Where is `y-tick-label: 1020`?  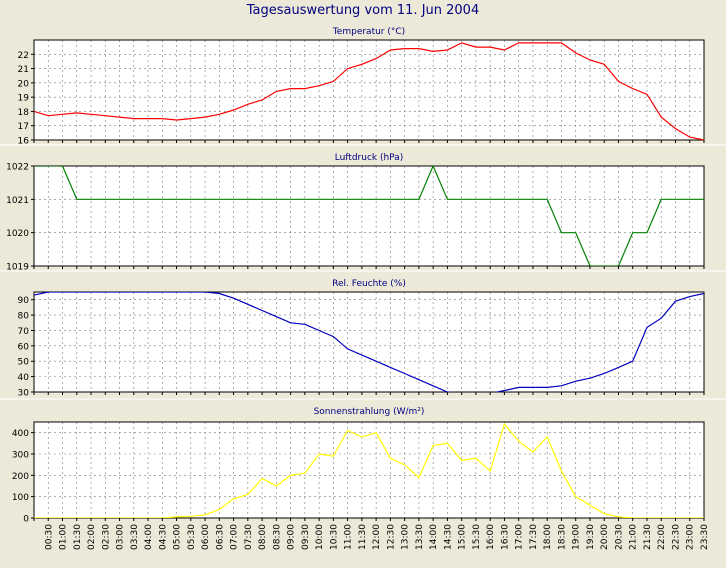
y-tick-label: 1020 is located at coordinates (17, 234).